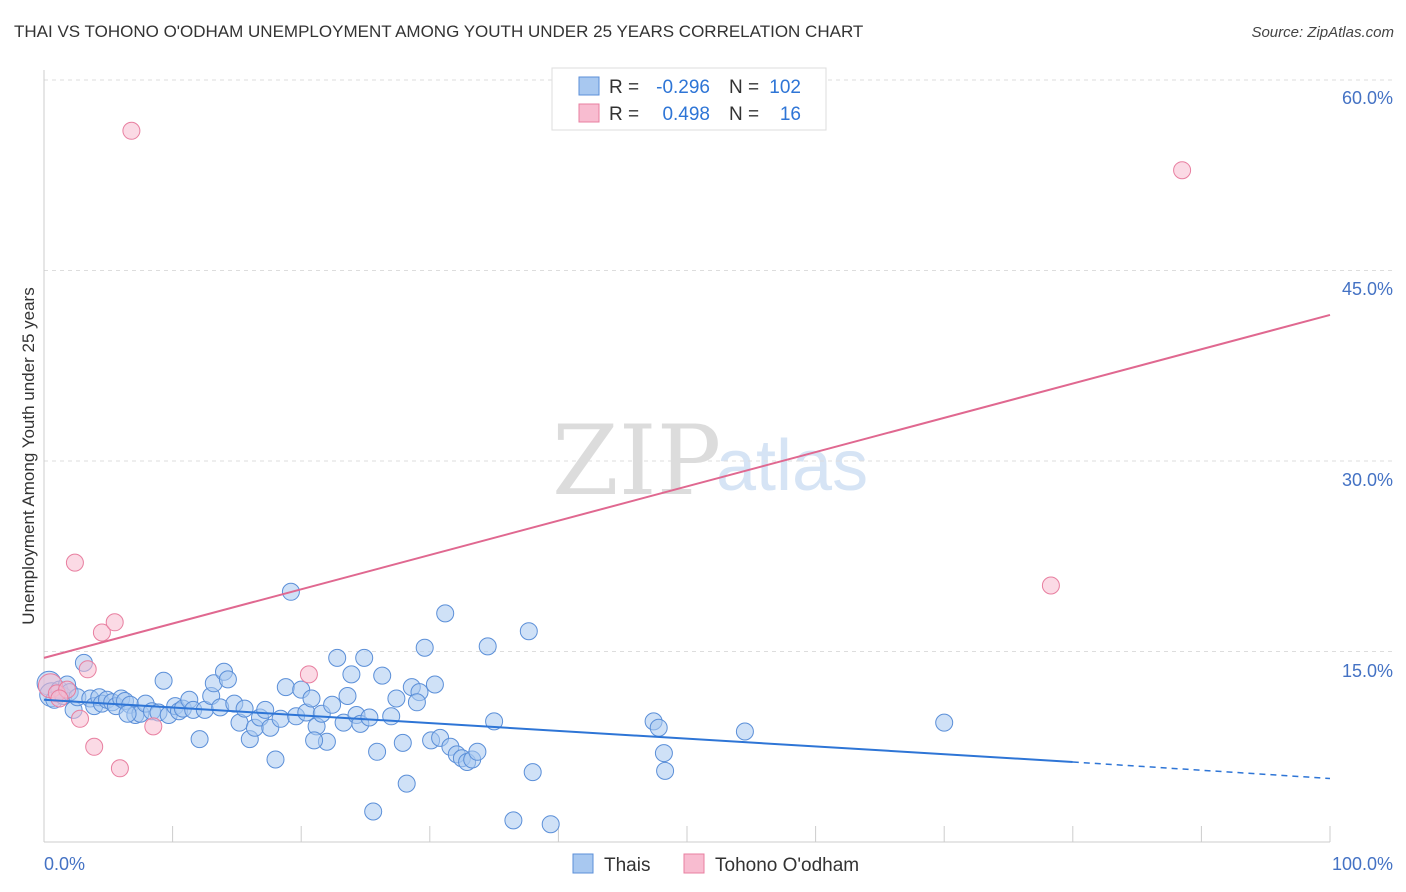 Image resolution: width=1406 pixels, height=892 pixels. Describe the element at coordinates (64, 864) in the screenshot. I see `x-tick-label-0: 0.0%` at that location.